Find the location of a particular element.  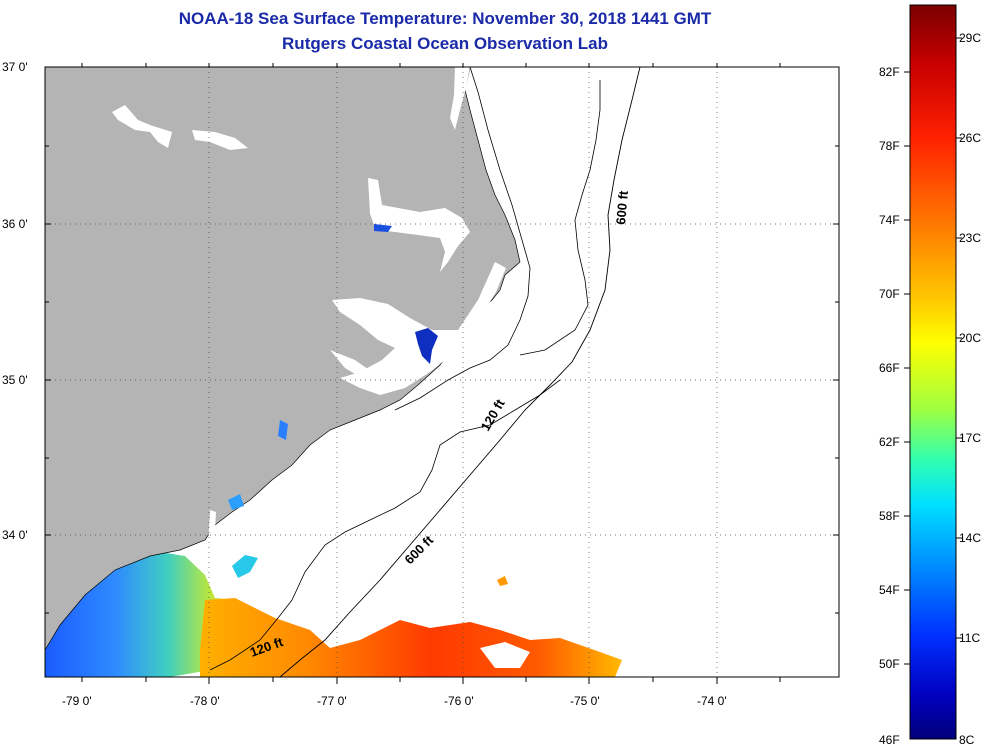

lat-label-37: 37 0' is located at coordinates (15, 67).